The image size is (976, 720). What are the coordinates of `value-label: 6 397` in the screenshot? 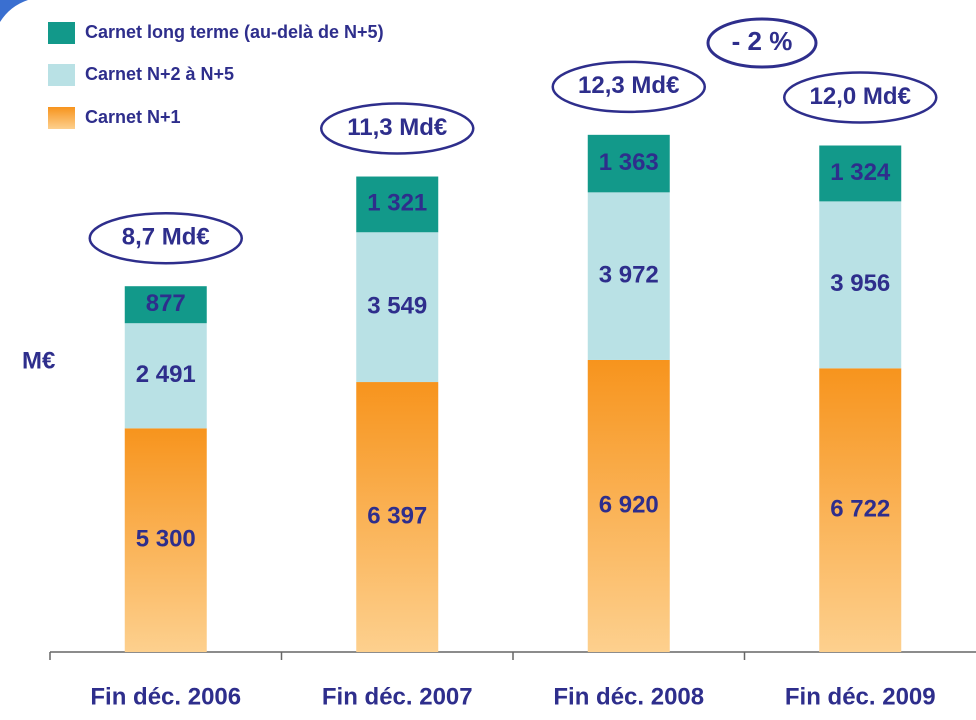 It's located at (397, 515).